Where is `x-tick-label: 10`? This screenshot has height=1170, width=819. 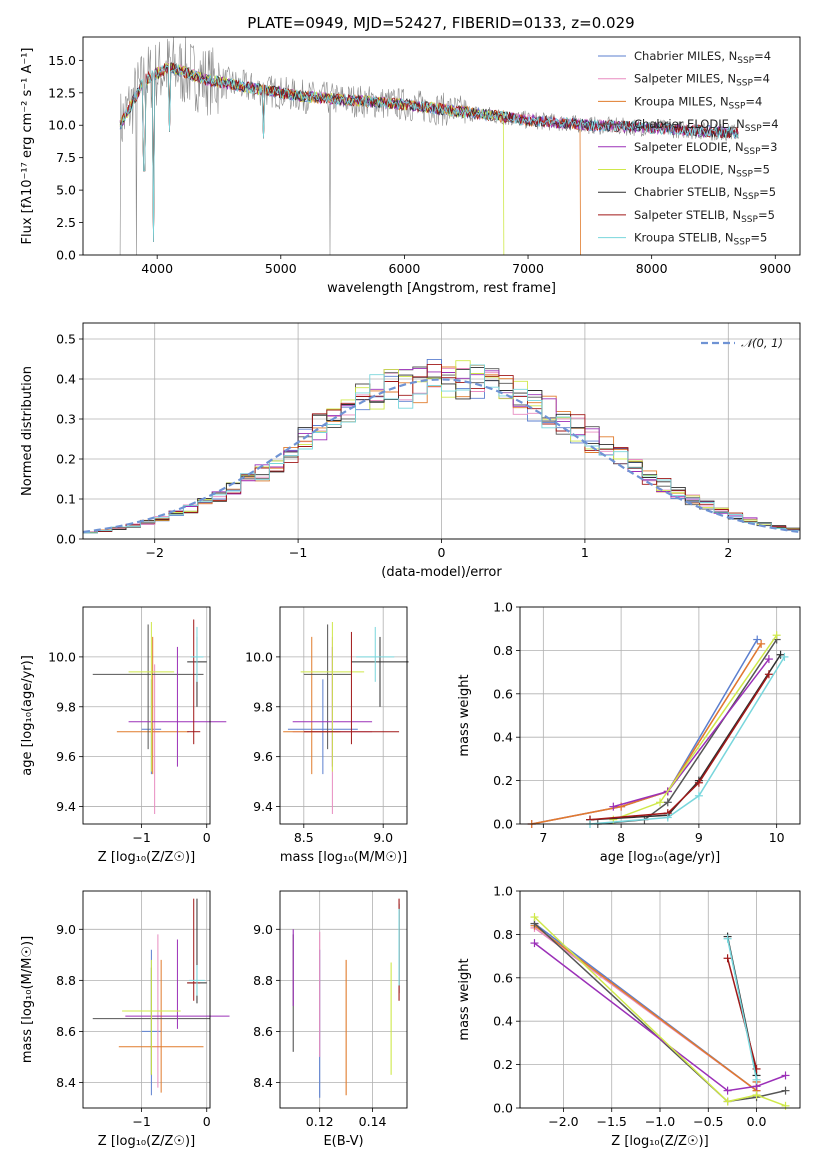 x-tick-label: 10 is located at coordinates (777, 837).